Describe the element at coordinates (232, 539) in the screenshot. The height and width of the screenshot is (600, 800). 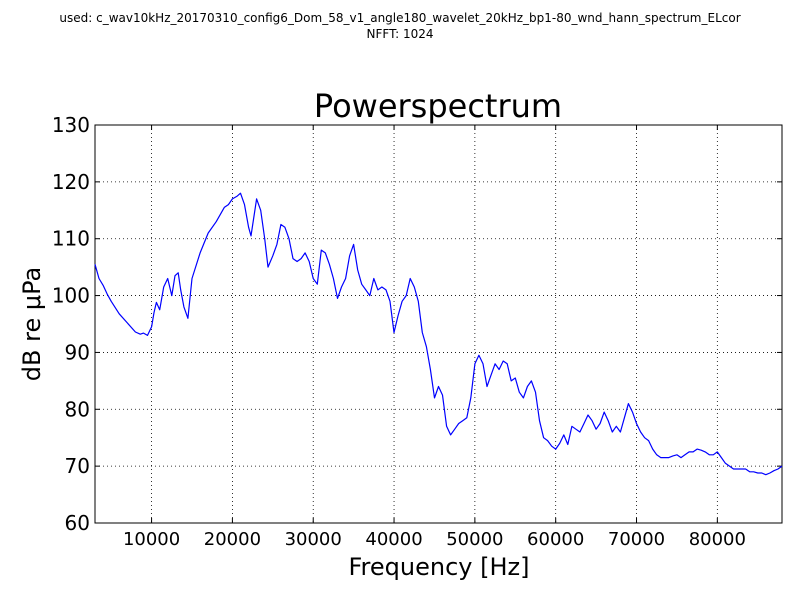
I see `x-tick-label: 20000` at that location.